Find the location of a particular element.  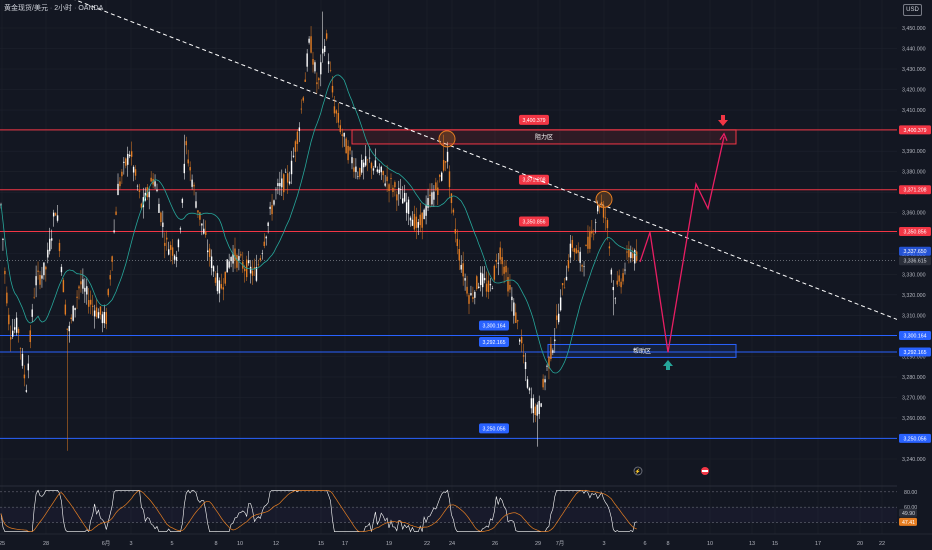

price-tick-label: 3,320.000 is located at coordinates (914, 296).